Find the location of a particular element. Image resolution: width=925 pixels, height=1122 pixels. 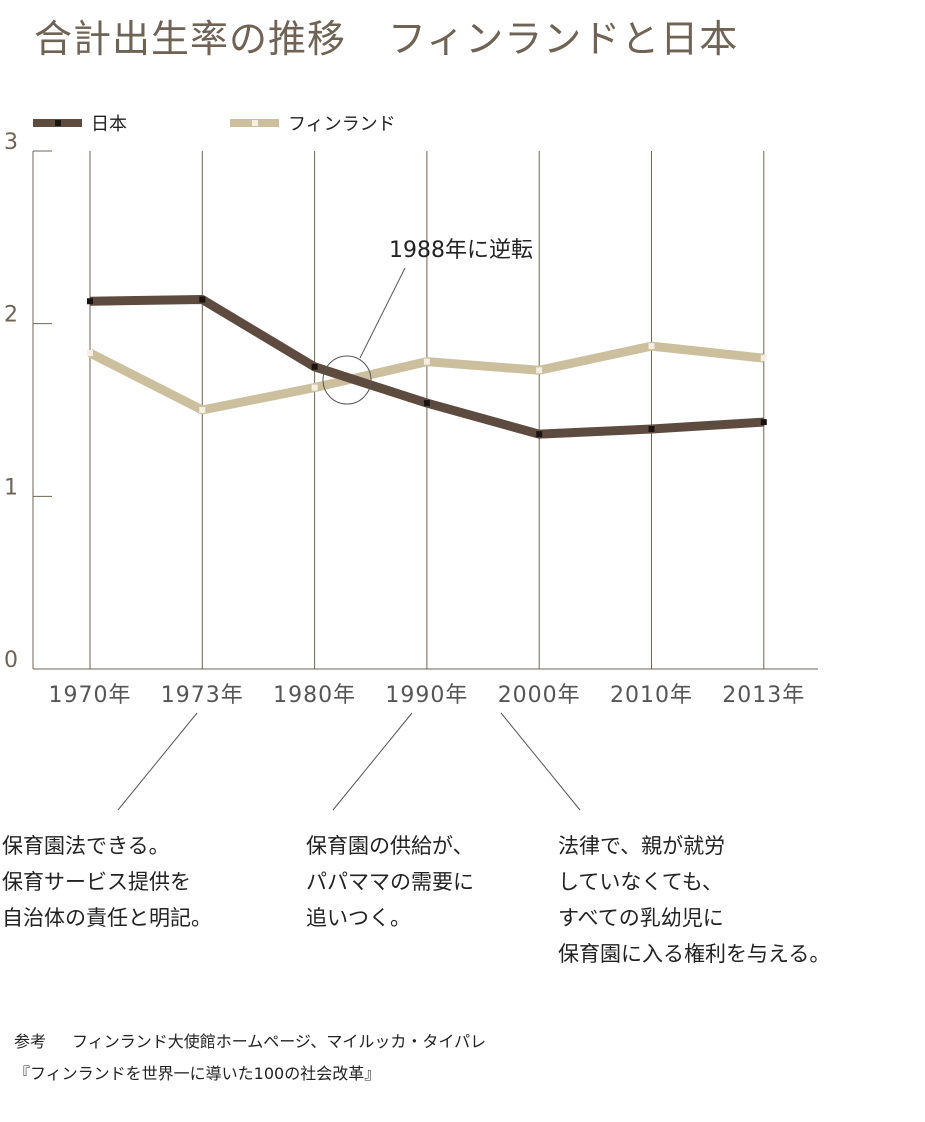

note-1990: 保育園の供給が、 パパママの需要に 追いつく。 is located at coordinates (390, 882).